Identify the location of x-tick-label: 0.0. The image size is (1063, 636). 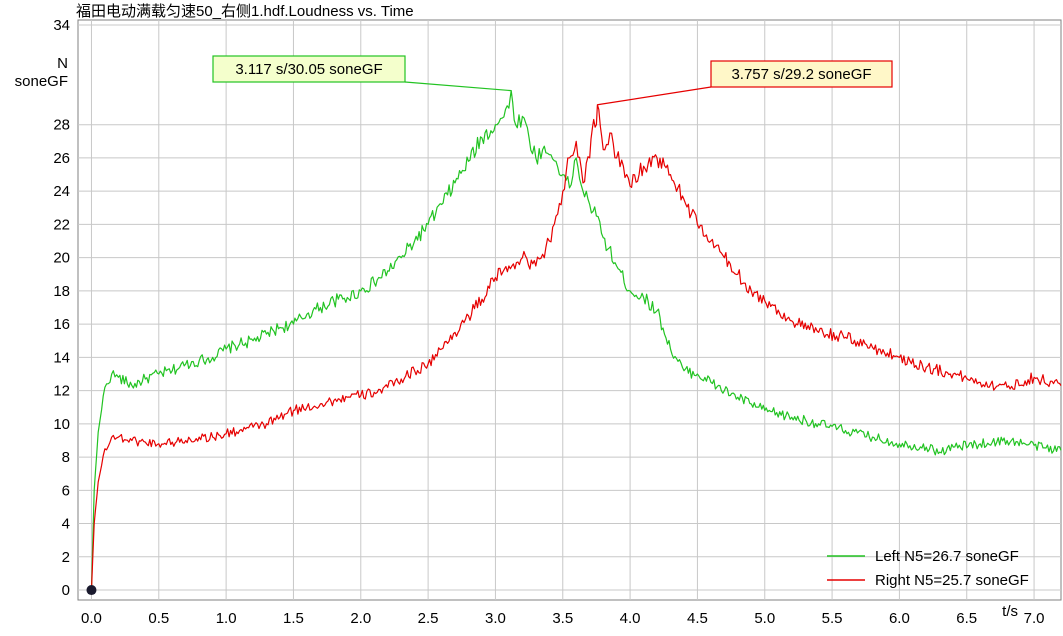
(91, 618).